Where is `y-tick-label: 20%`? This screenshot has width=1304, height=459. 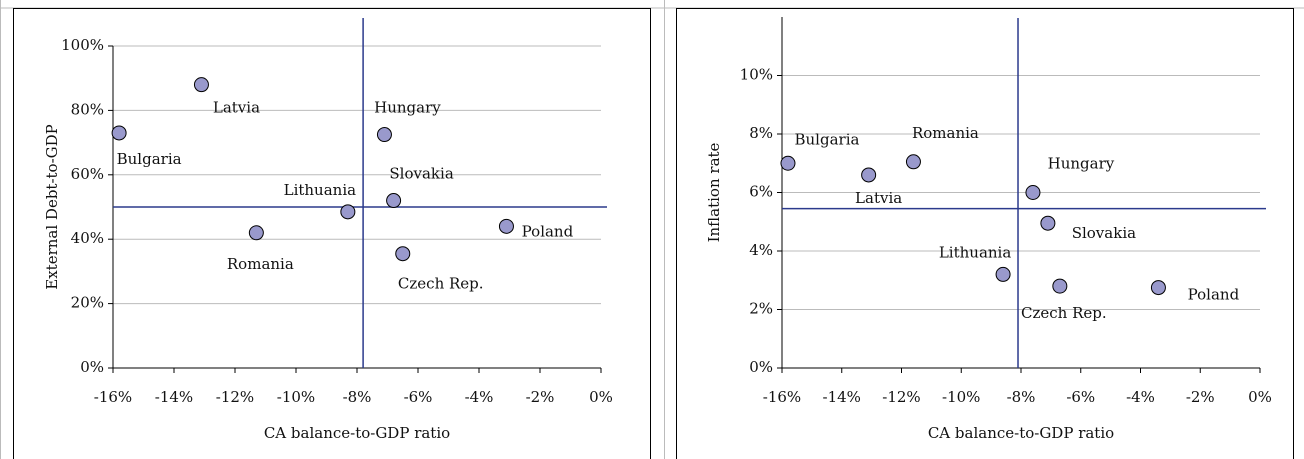
y-tick-label: 20% is located at coordinates (87, 303).